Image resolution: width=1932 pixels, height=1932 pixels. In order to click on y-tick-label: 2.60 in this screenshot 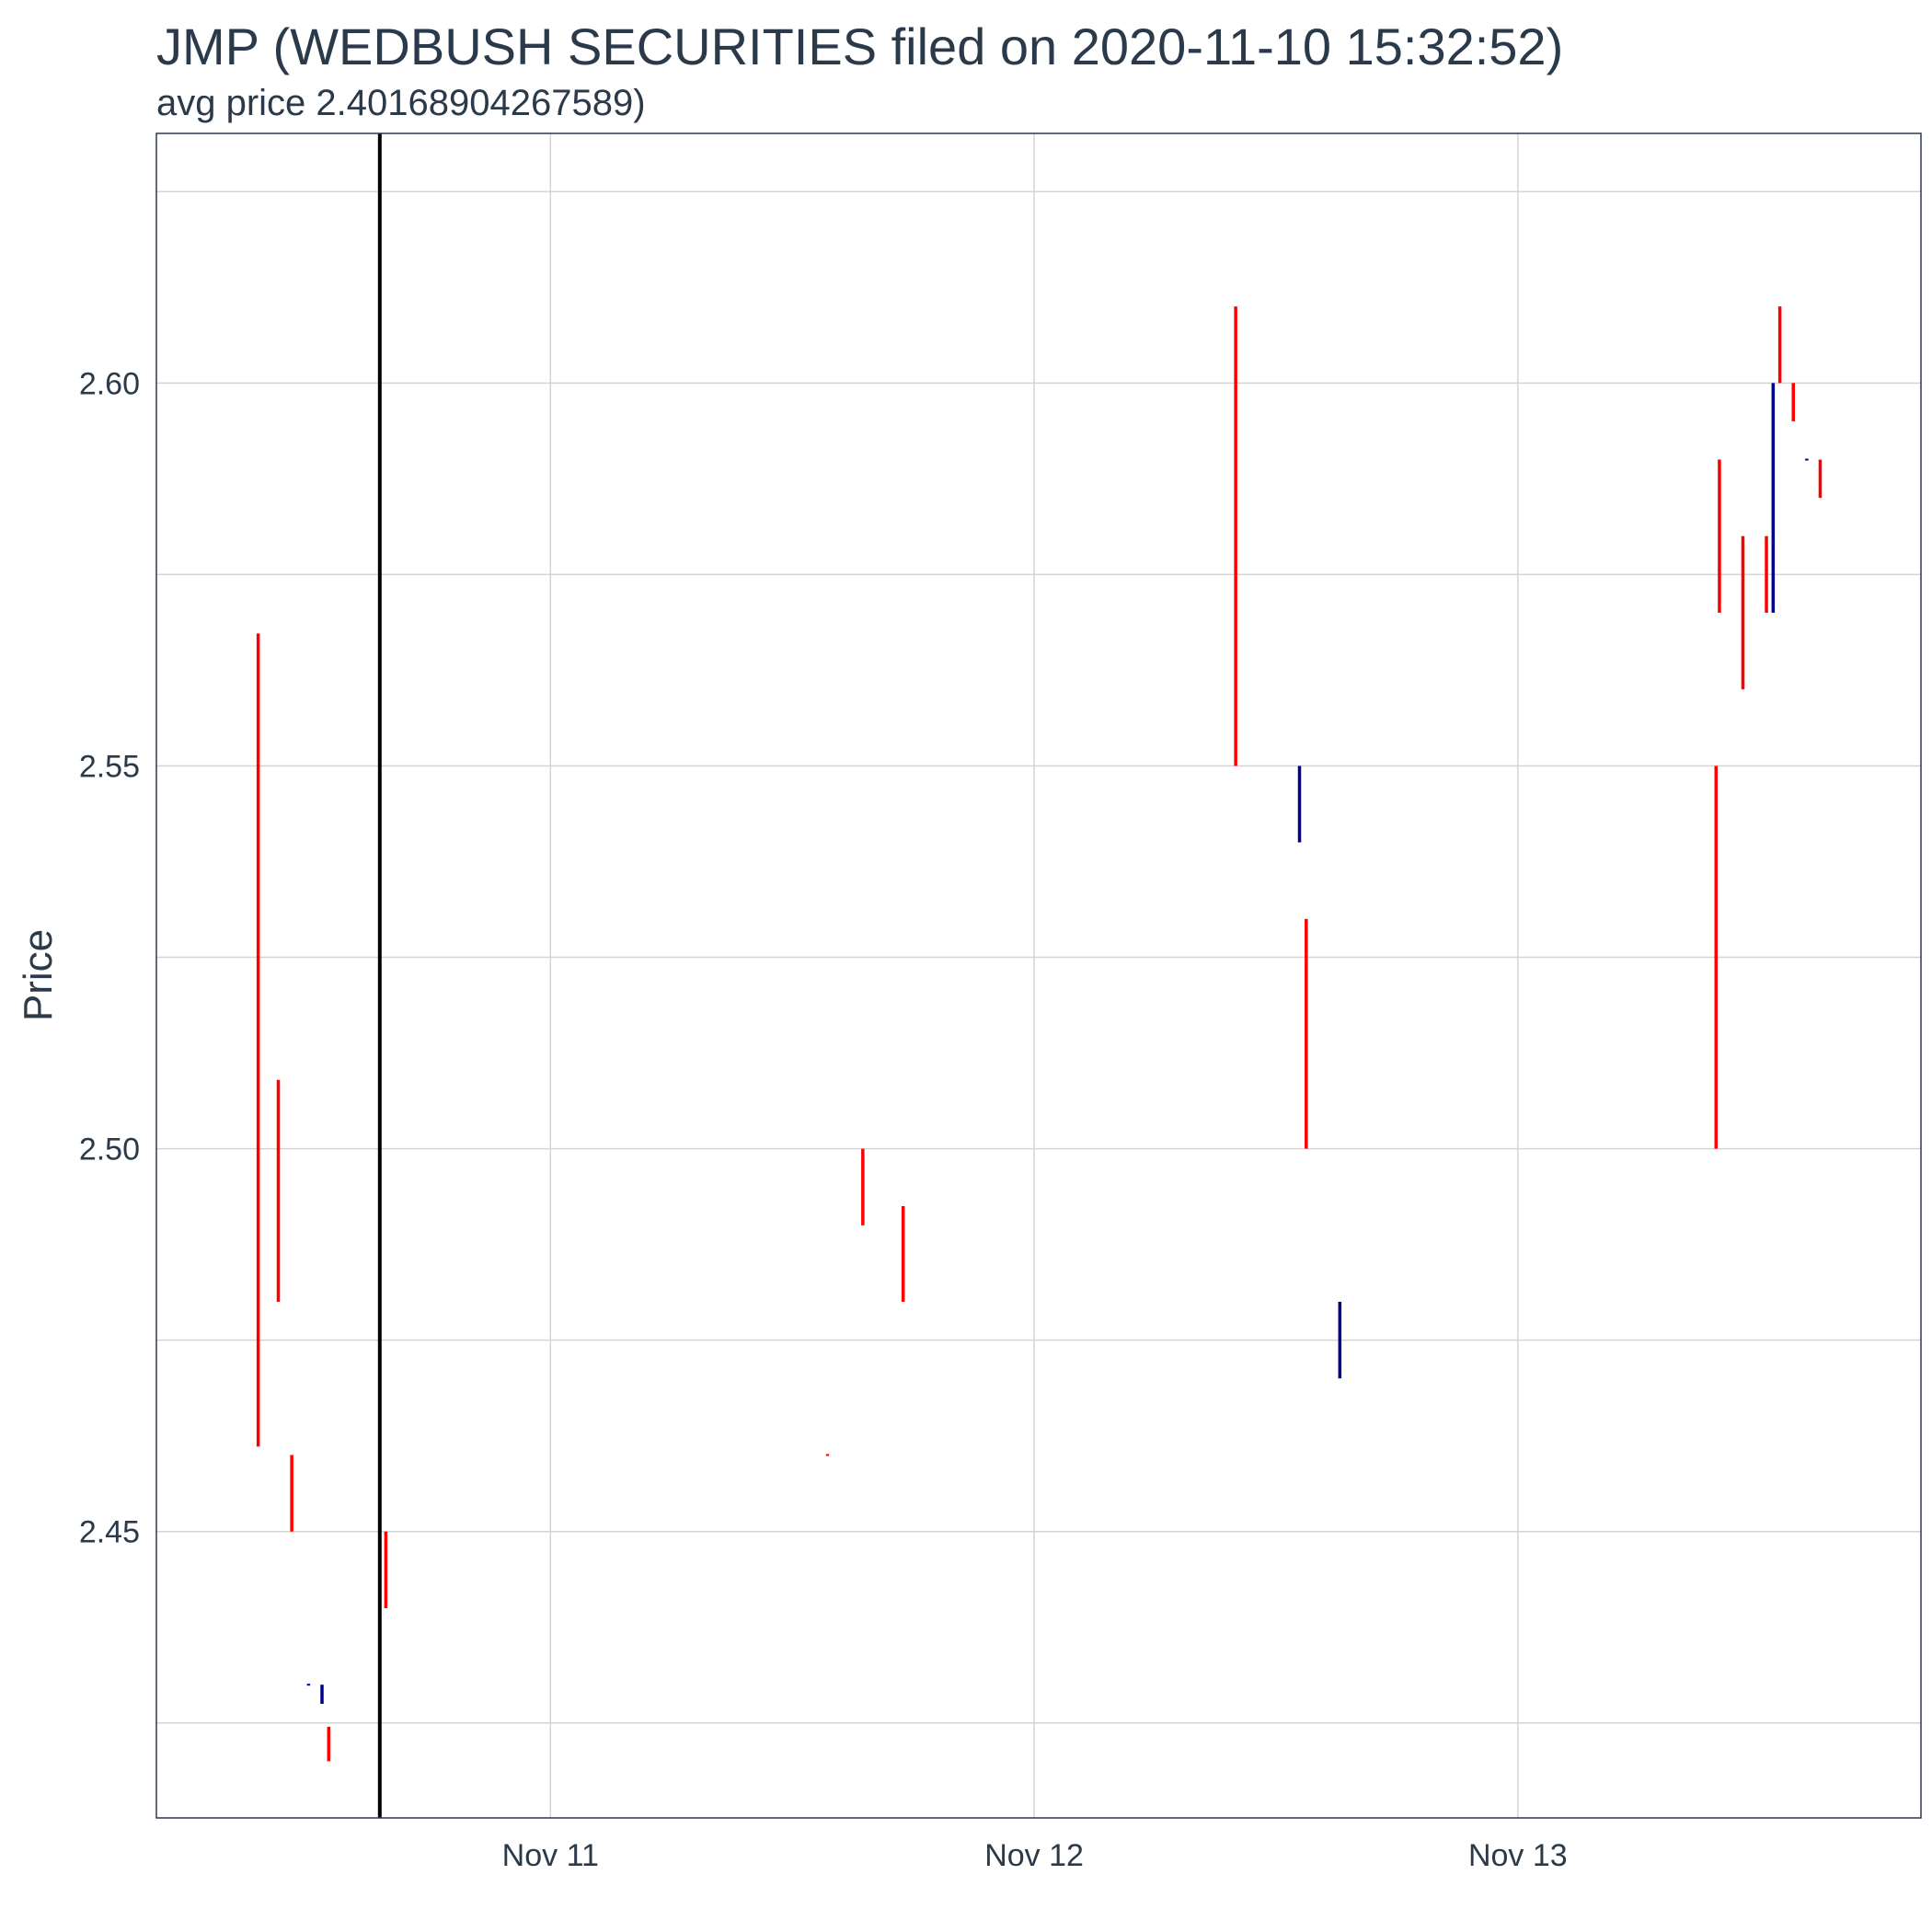, I will do `click(109, 383)`.